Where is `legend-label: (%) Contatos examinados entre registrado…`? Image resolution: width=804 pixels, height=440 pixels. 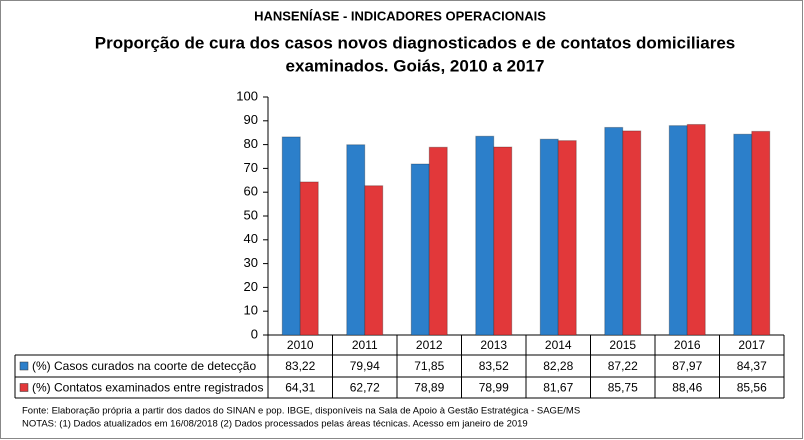
legend-label: (%) Contatos examinados entre registrado… is located at coordinates (147, 388).